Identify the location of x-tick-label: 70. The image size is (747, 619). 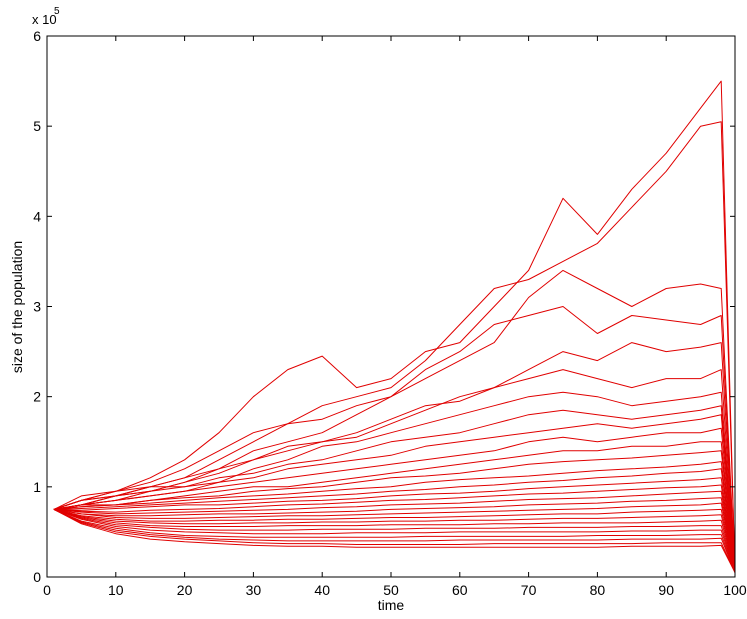
(529, 590).